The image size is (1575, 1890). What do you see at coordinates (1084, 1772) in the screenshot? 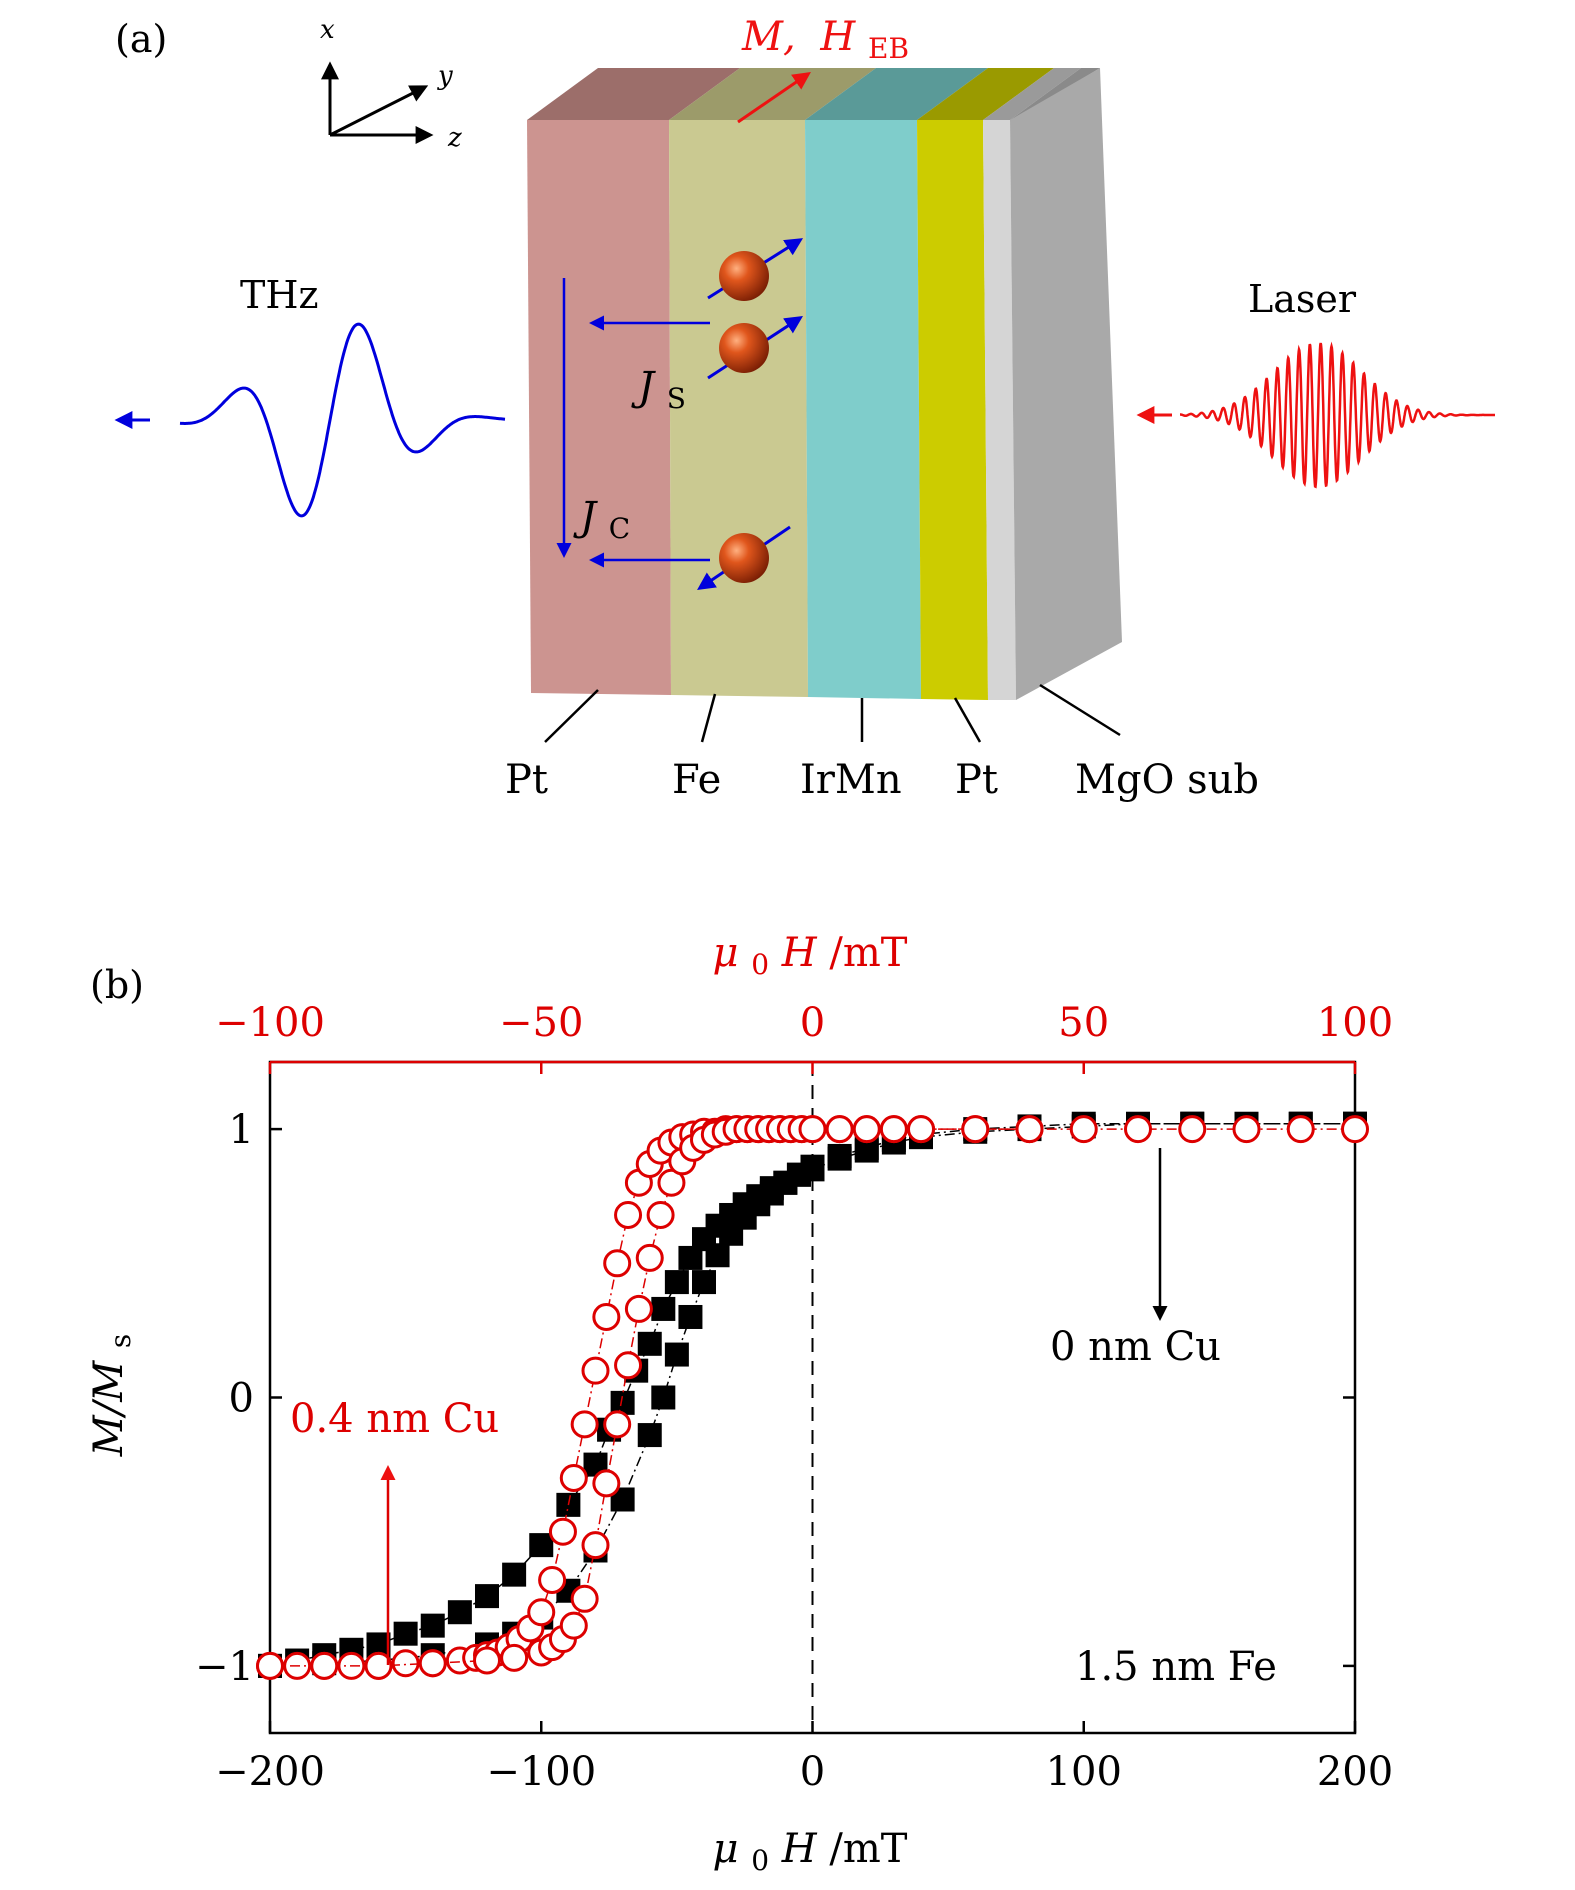
I see `bottom-tick-label: 100` at bounding box center [1084, 1772].